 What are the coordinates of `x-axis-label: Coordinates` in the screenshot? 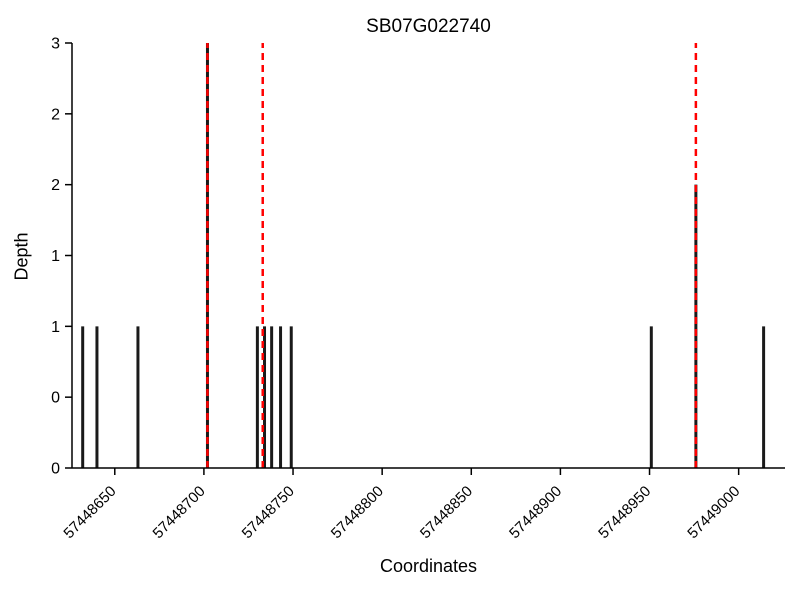 It's located at (428, 566).